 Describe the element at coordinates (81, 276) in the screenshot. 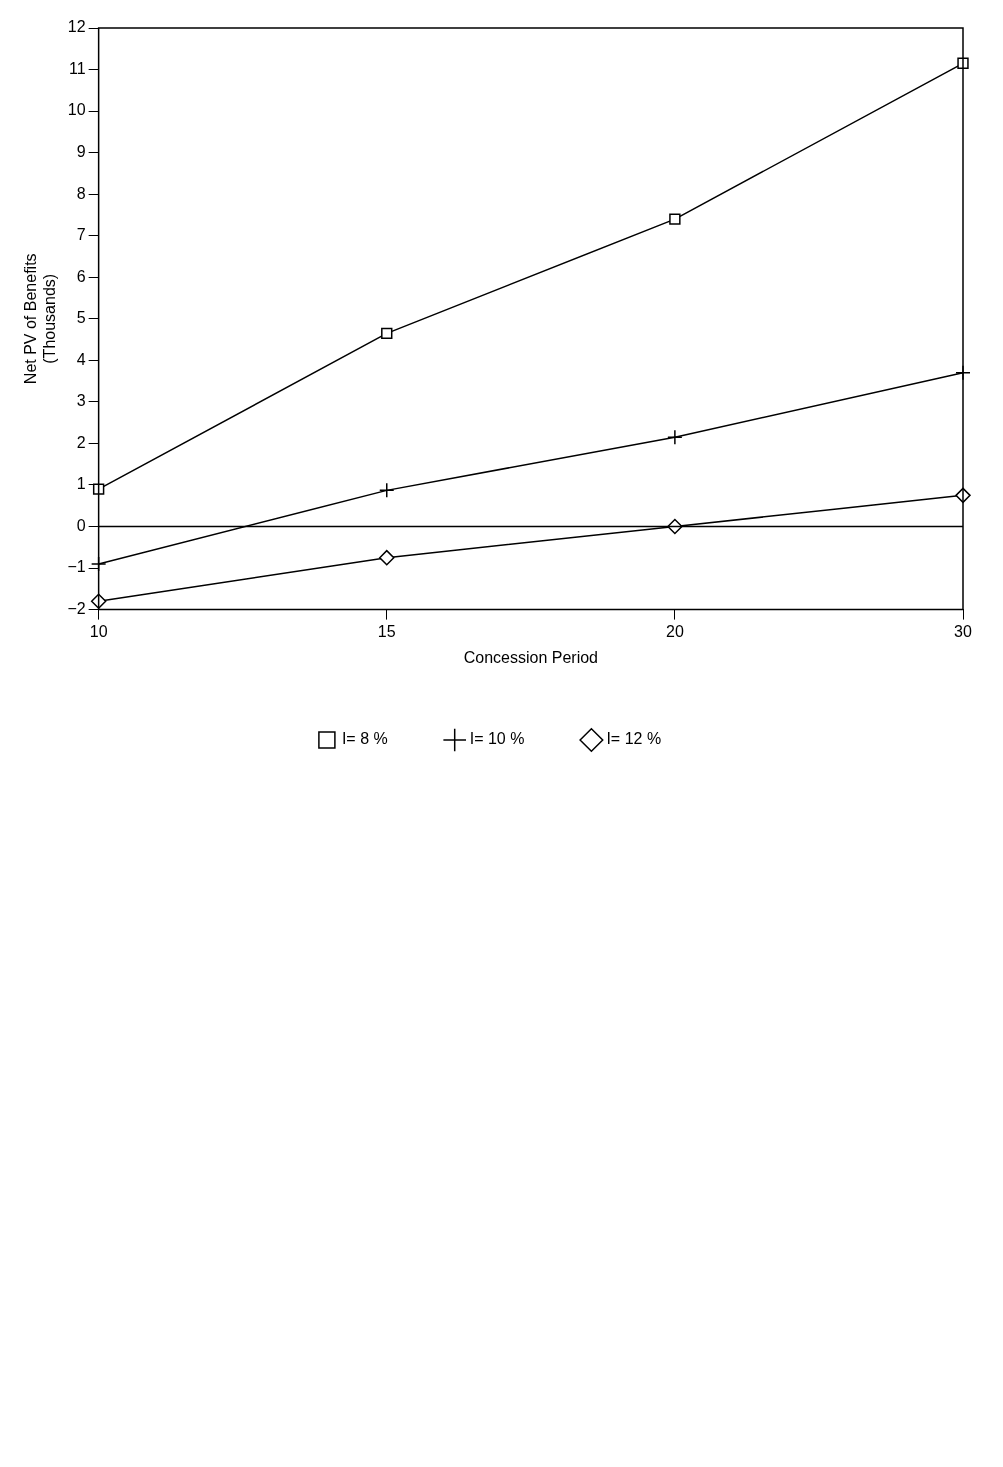

I see `y-tick-label: 6` at that location.